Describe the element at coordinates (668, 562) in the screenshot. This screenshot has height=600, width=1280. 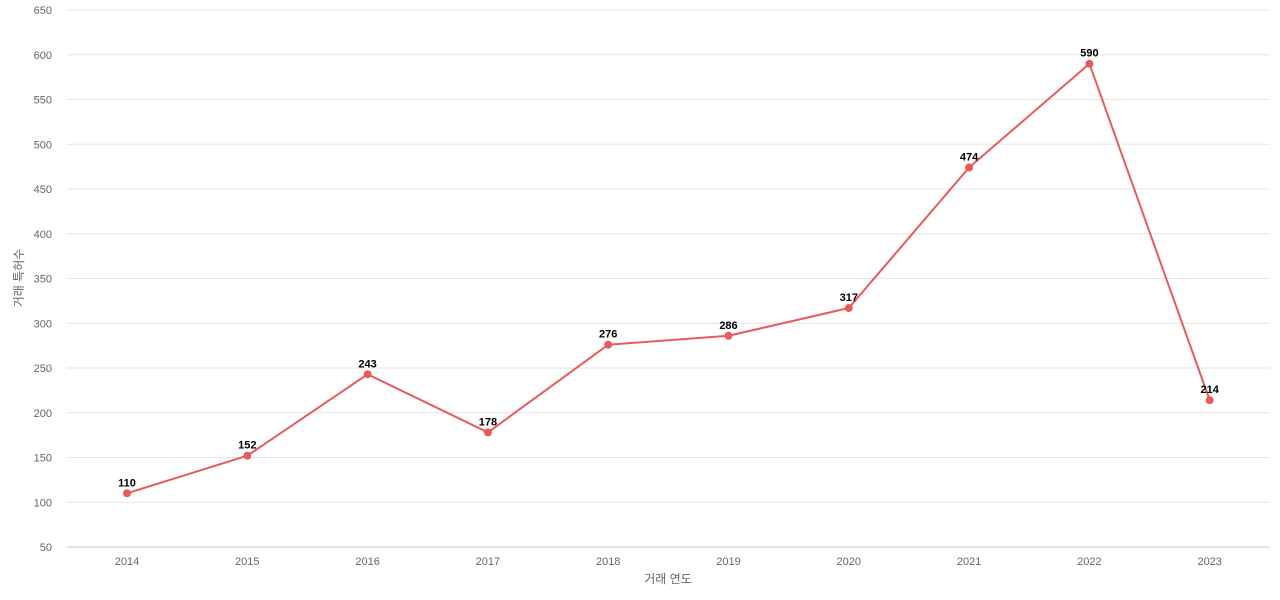
I see `x-axis-ticks: 2014 2015 2016 2017 2018 2019 2020 2021 2022 2023` at that location.